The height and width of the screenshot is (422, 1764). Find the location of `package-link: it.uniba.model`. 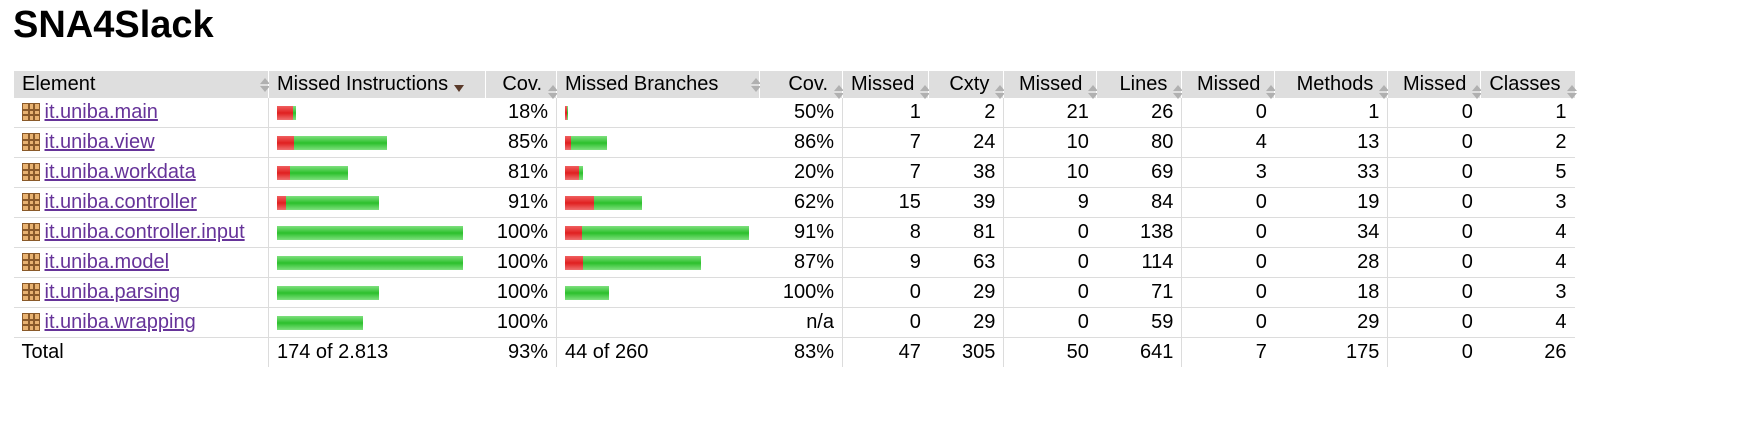

package-link: it.uniba.model is located at coordinates (107, 262).